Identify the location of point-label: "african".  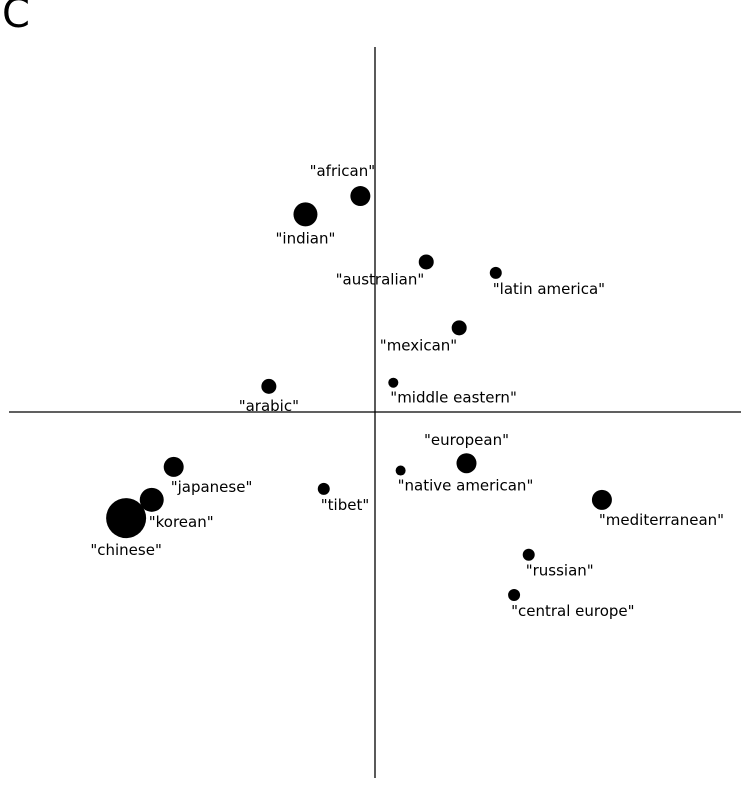
(343, 171).